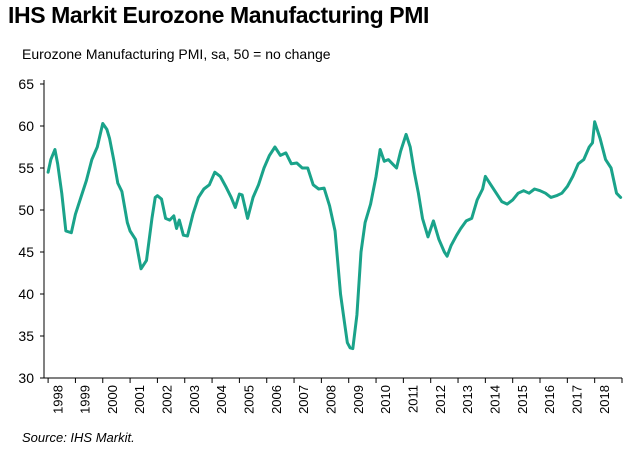 The height and width of the screenshot is (453, 636). Describe the element at coordinates (522, 399) in the screenshot. I see `x-tick-label: 2015` at that location.